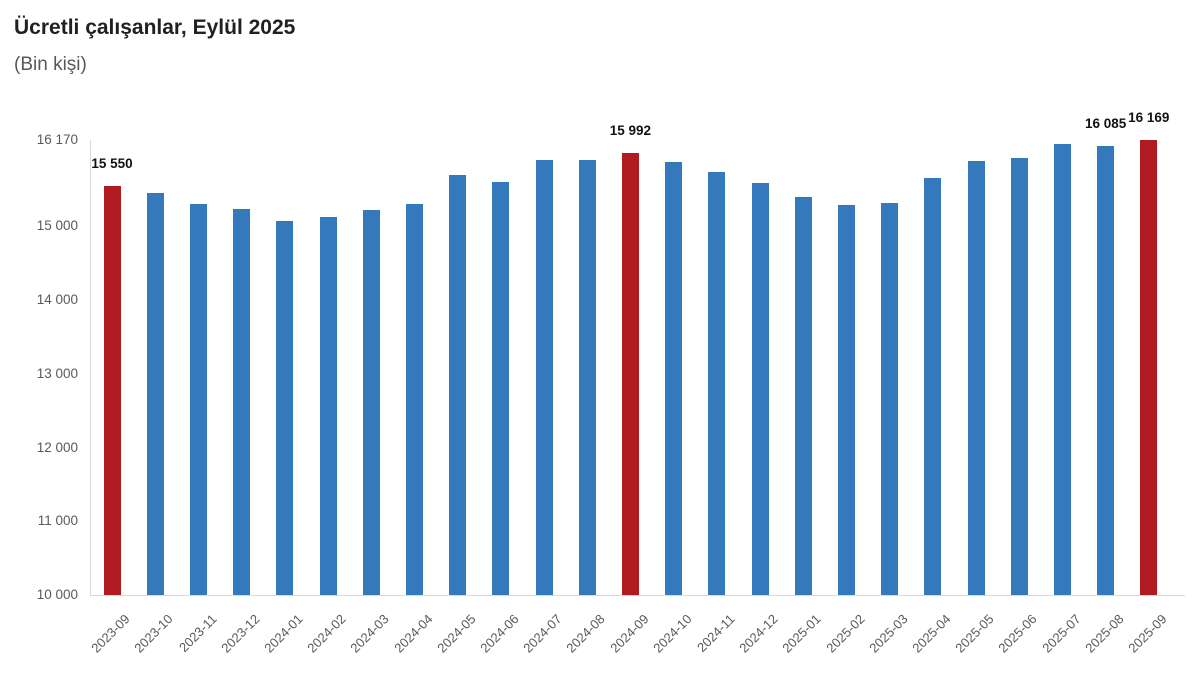 This screenshot has width=1200, height=675. Describe the element at coordinates (57, 139) in the screenshot. I see `y-axis-tick-label: 16 170` at that location.